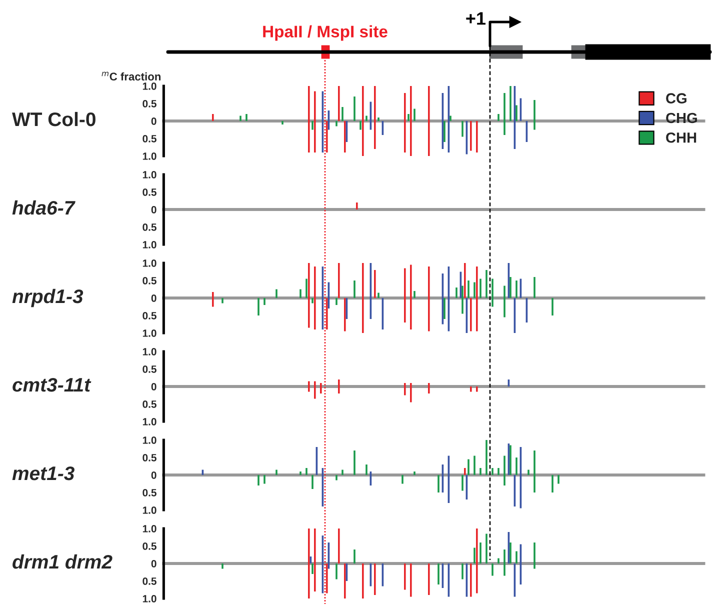 This screenshot has width=714, height=610. I want to click on legend-label: CHH, so click(681, 137).